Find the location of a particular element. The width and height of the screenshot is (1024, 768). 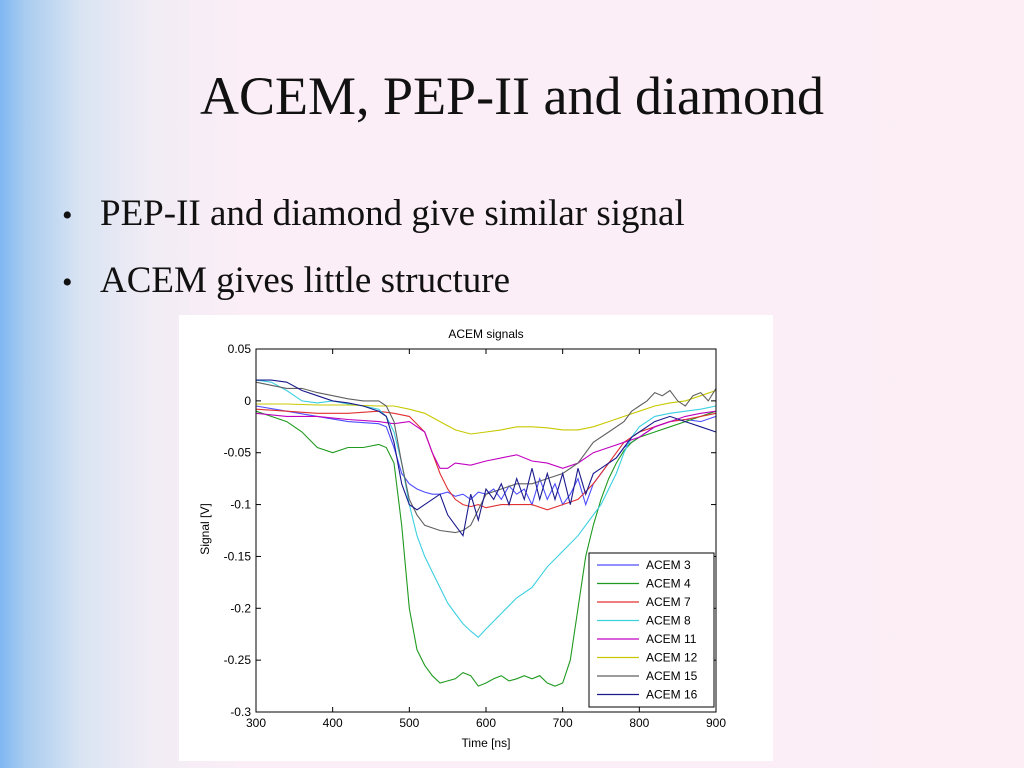

y-axis-label: Signal [V] is located at coordinates (205, 528).